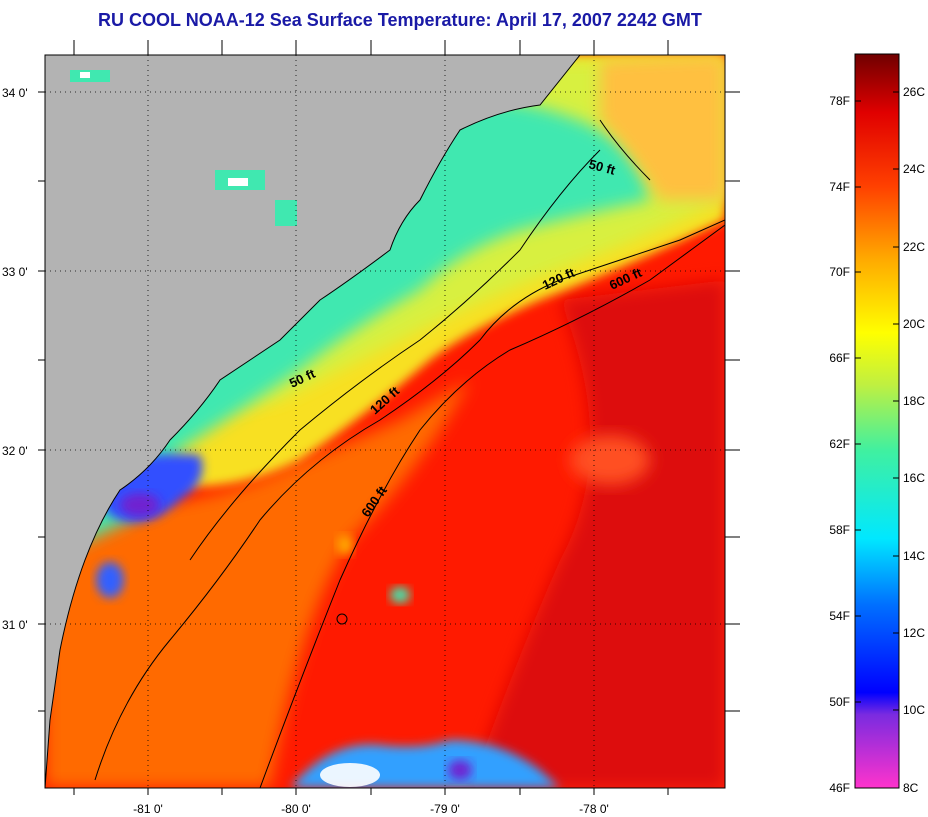 The image size is (928, 817). What do you see at coordinates (839, 788) in the screenshot?
I see `colorbar-label-46f: 46F` at bounding box center [839, 788].